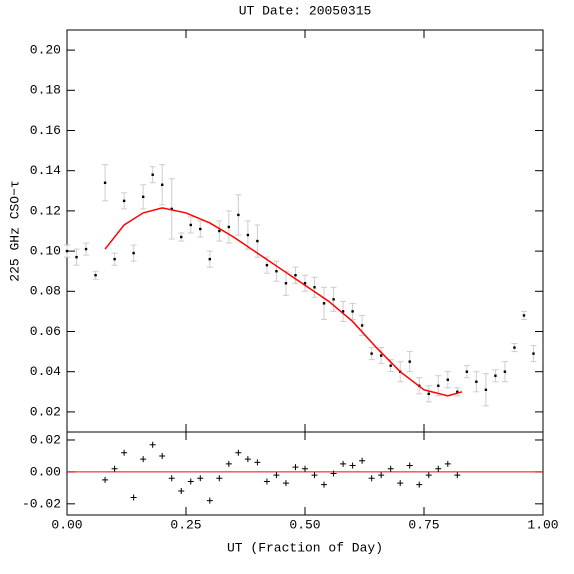  What do you see at coordinates (41, 503) in the screenshot?
I see `y-tick-label: -0.02` at bounding box center [41, 503].